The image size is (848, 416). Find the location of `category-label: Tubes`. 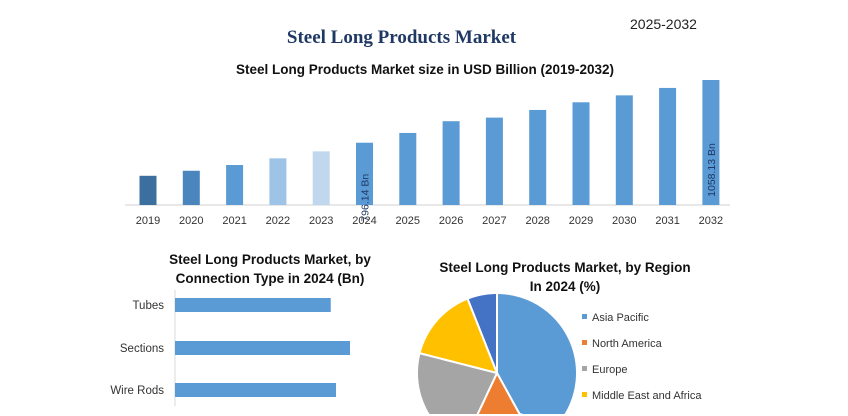

category-label: Tubes is located at coordinates (148, 306).